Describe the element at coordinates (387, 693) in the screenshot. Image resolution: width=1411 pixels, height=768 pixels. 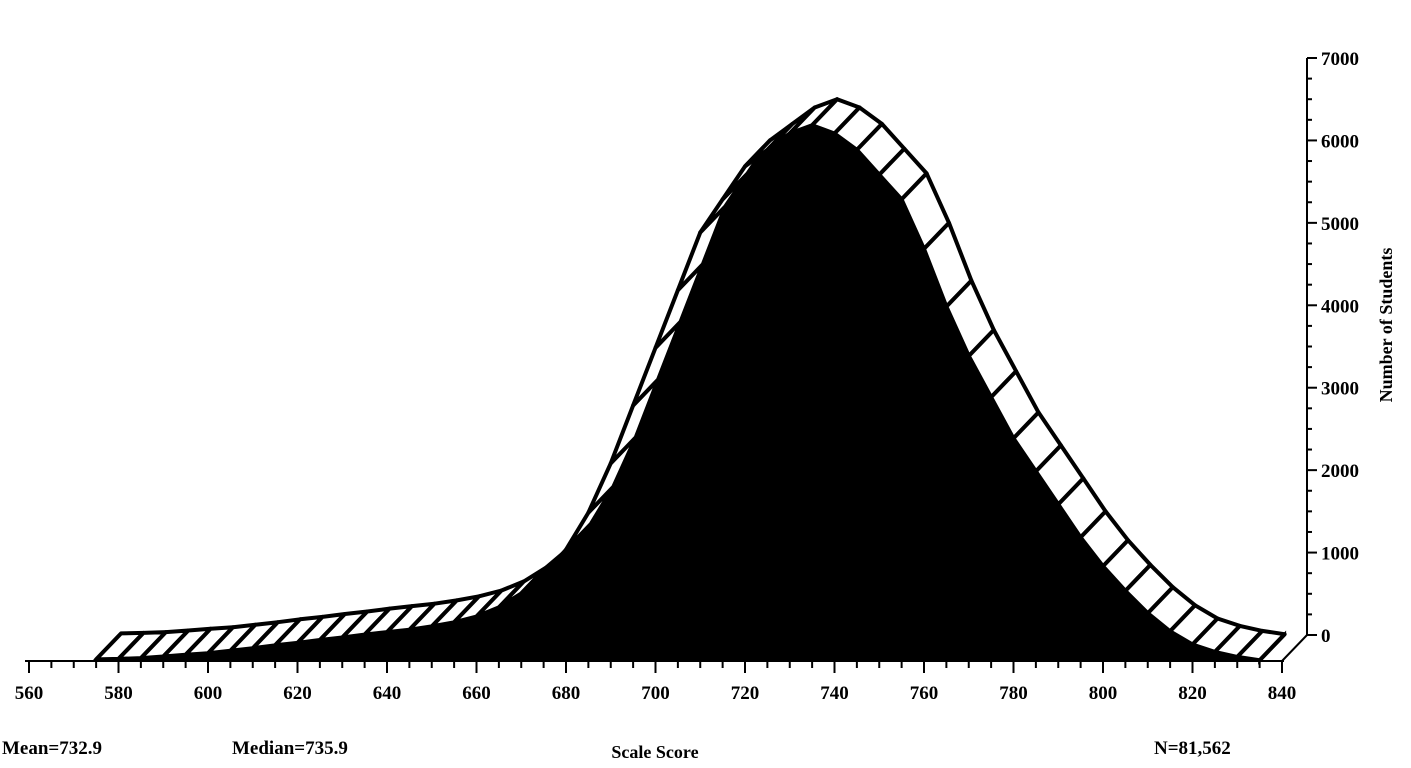
I see `x-tick-label: 640` at that location.